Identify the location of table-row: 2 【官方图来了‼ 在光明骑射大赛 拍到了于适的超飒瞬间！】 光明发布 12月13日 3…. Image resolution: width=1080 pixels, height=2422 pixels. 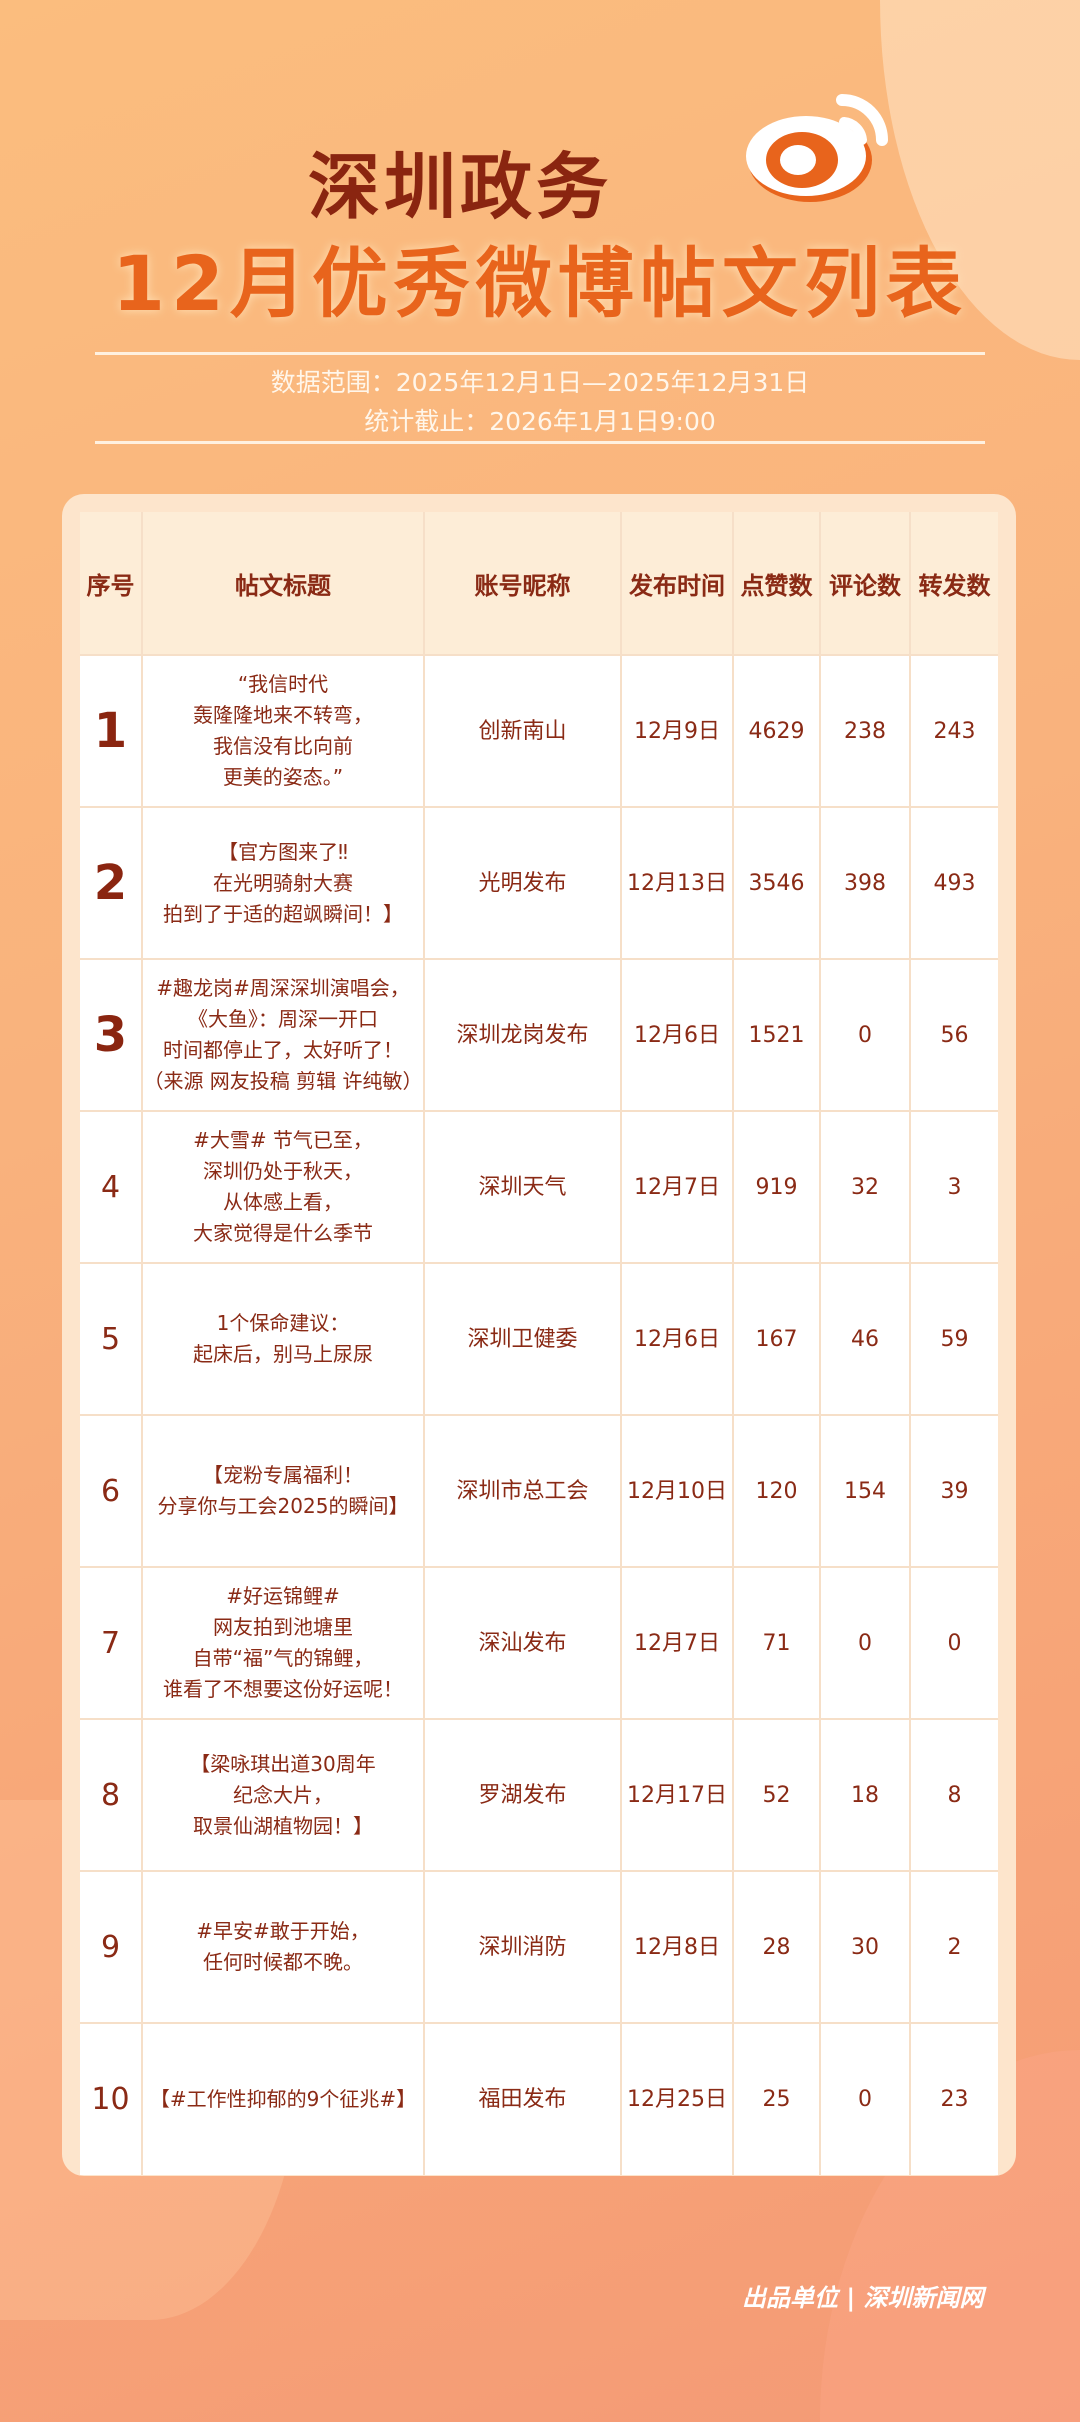
(539, 882).